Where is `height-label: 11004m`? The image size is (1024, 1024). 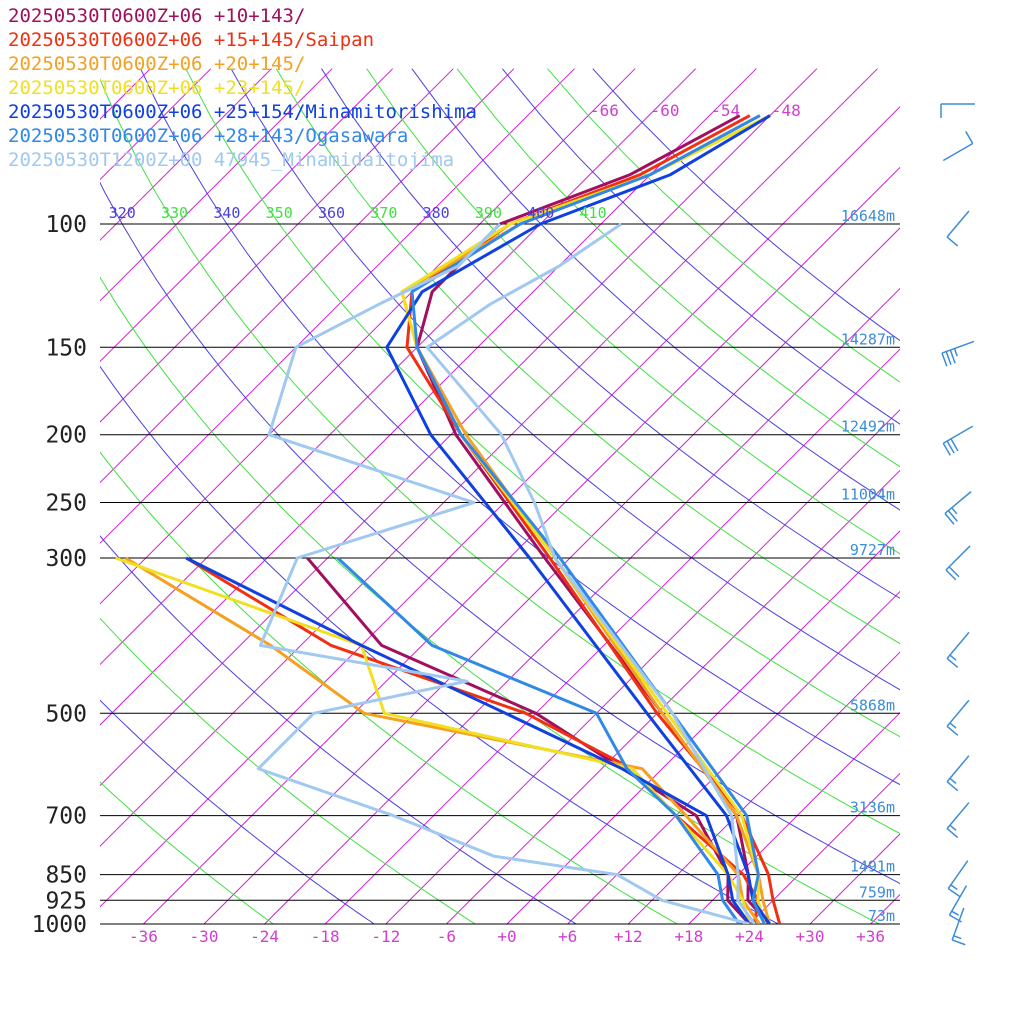
height-label: 11004m is located at coordinates (868, 495).